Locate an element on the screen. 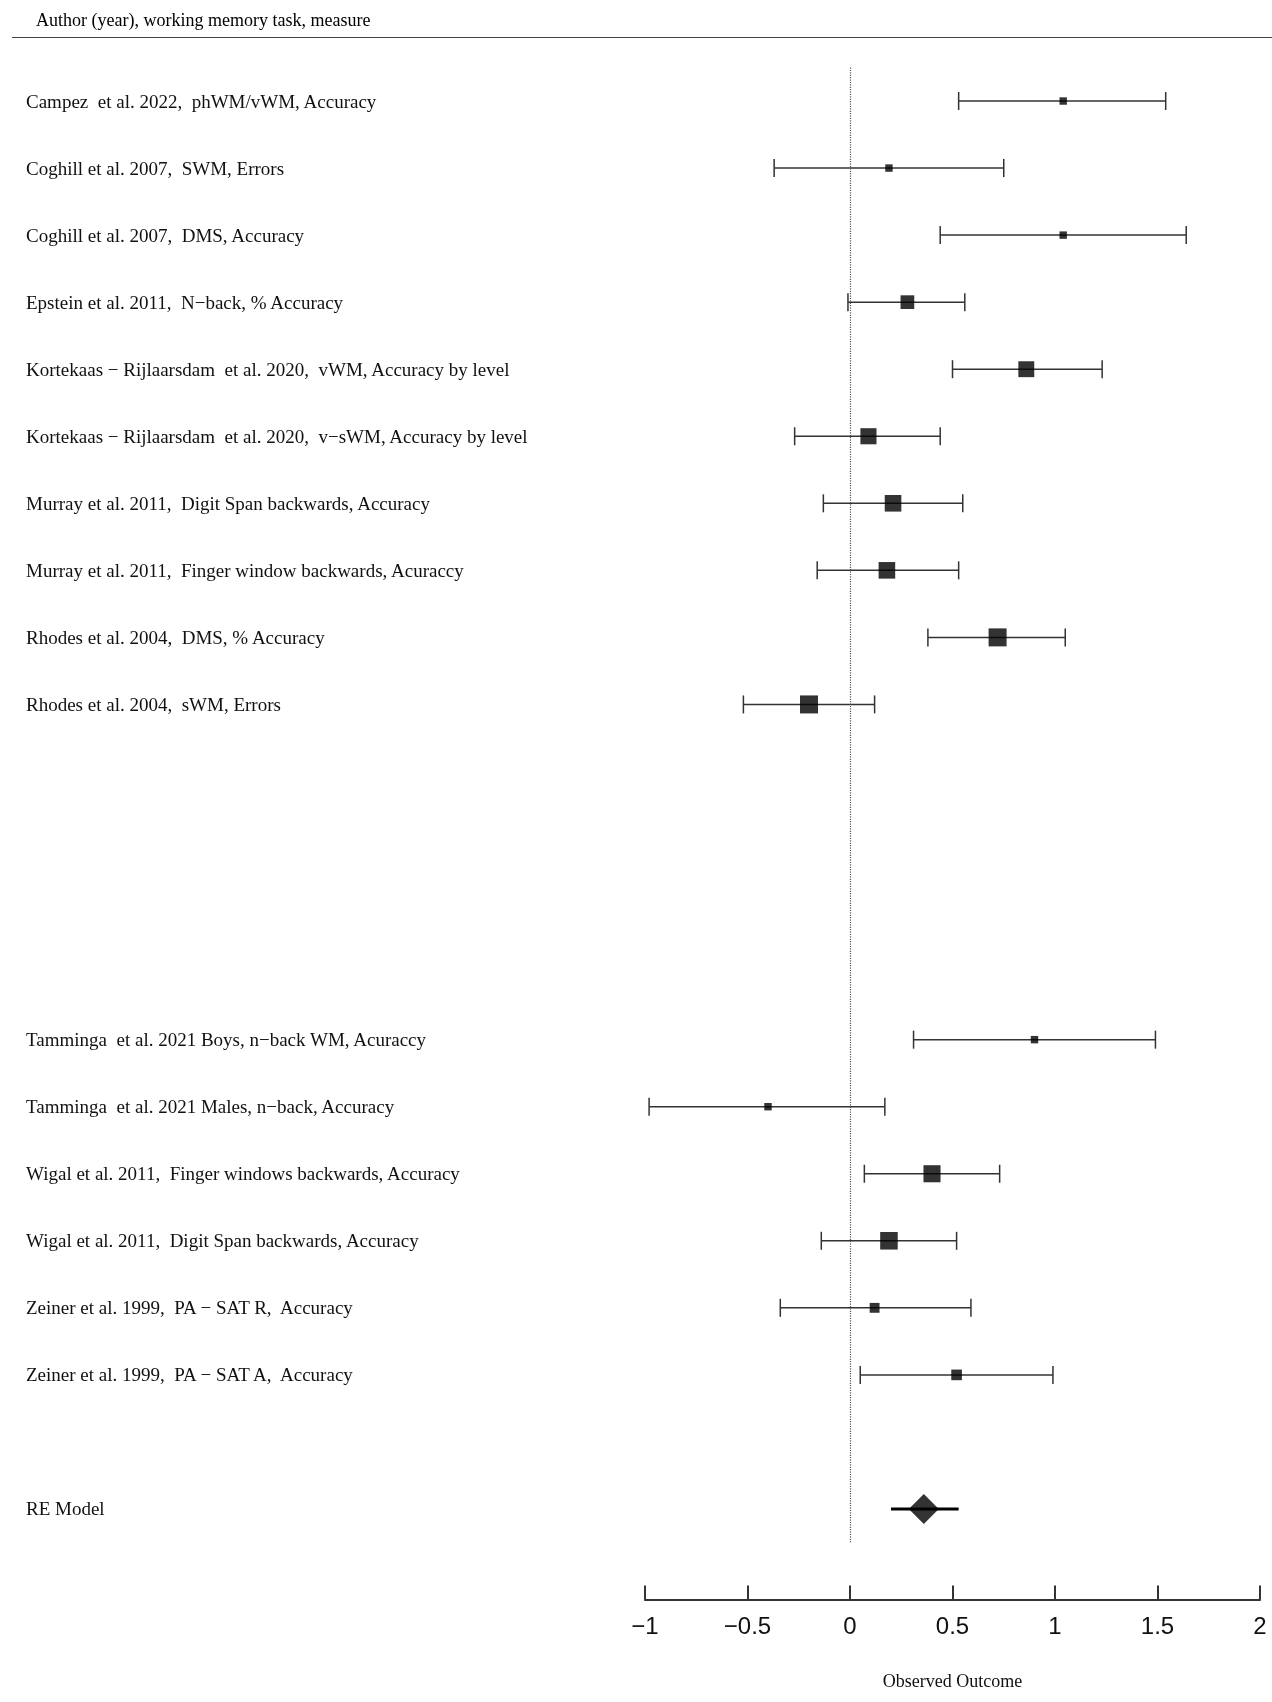 This screenshot has width=1272, height=1702. x-tick-label: −1 is located at coordinates (645, 1625).